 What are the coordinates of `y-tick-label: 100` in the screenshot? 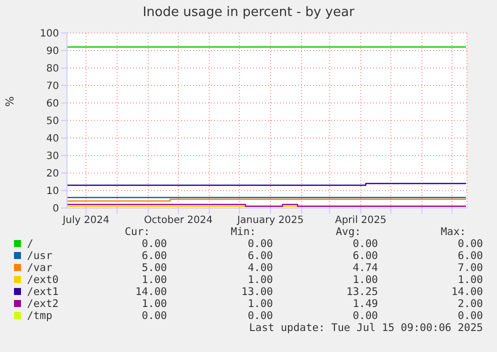 It's located at (49, 34).